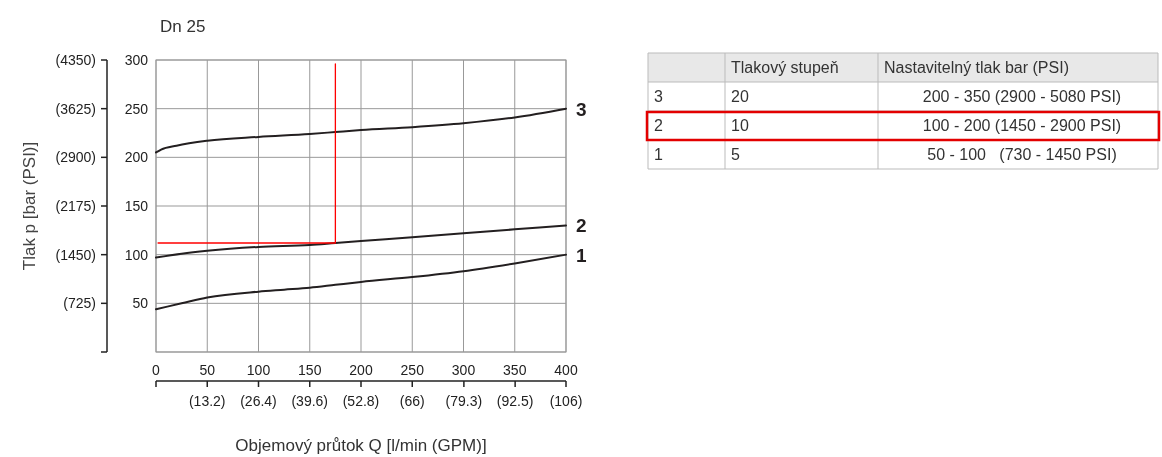 This screenshot has height=457, width=1162. What do you see at coordinates (136, 206) in the screenshot?
I see `y-tick-label: 150` at bounding box center [136, 206].